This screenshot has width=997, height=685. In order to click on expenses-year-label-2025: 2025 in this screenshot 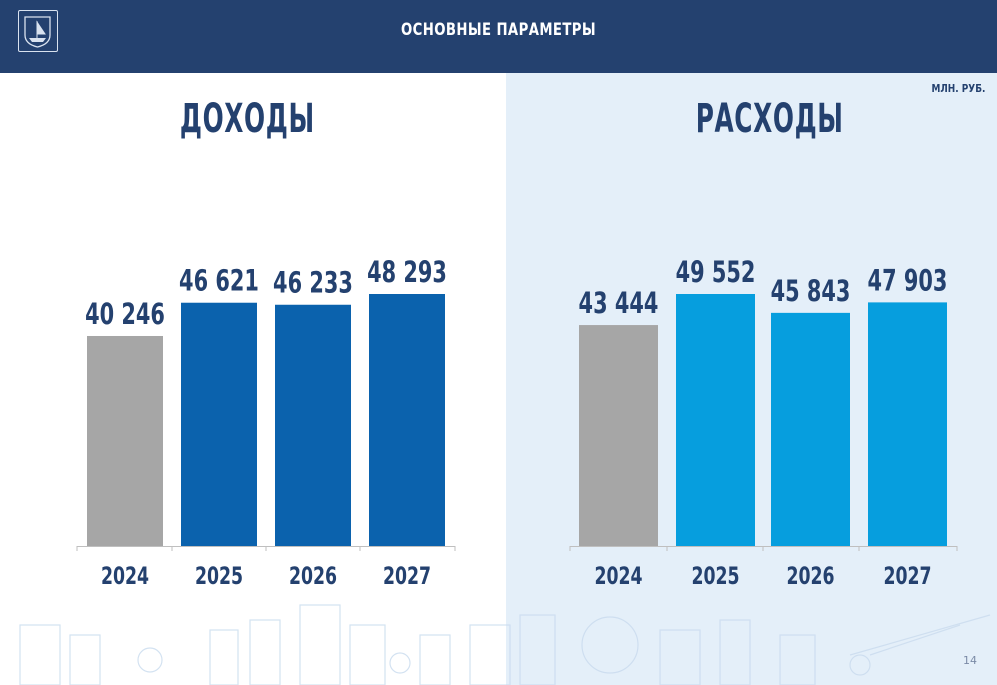, I will do `click(715, 576)`.